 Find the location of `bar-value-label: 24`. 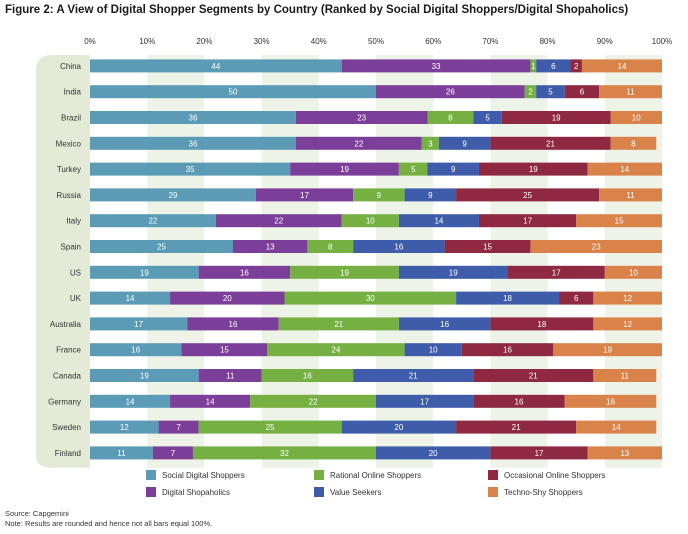

bar-value-label: 24 is located at coordinates (336, 350).